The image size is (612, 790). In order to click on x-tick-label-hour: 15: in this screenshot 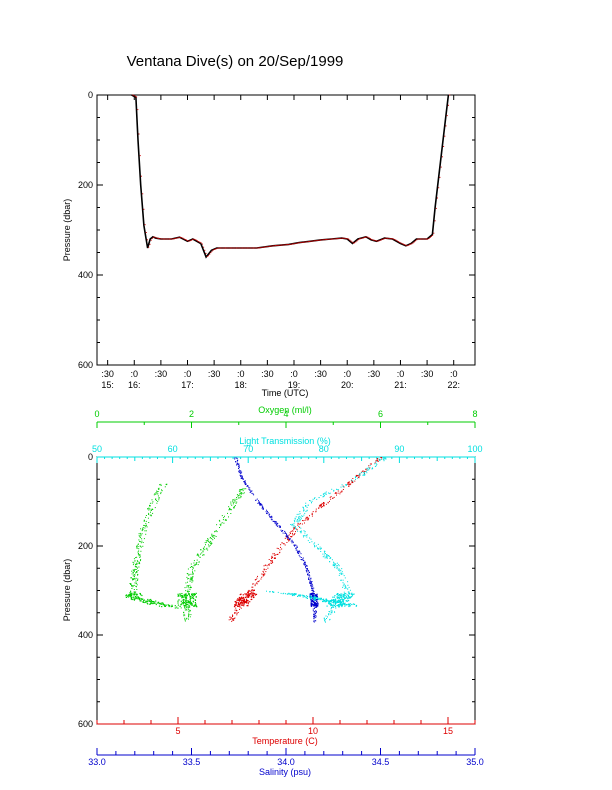, I will do `click(107, 385)`.